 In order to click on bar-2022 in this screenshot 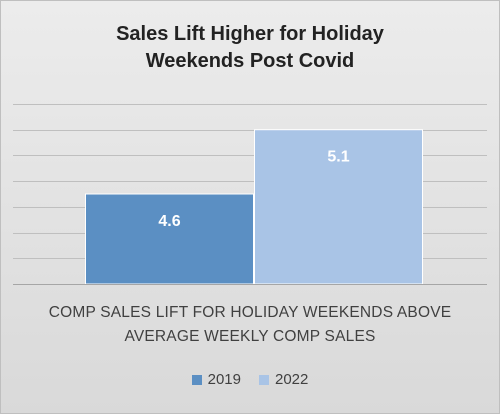, I will do `click(338, 207)`.